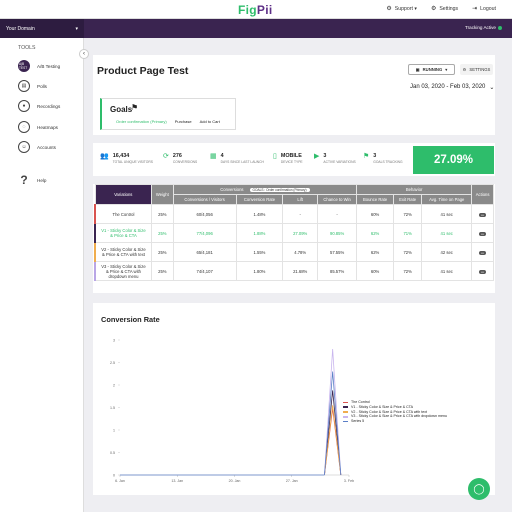 Image resolution: width=512 pixels, height=512 pixels. What do you see at coordinates (349, 481) in the screenshot?
I see `x-tick-label: 3. Feb` at bounding box center [349, 481].